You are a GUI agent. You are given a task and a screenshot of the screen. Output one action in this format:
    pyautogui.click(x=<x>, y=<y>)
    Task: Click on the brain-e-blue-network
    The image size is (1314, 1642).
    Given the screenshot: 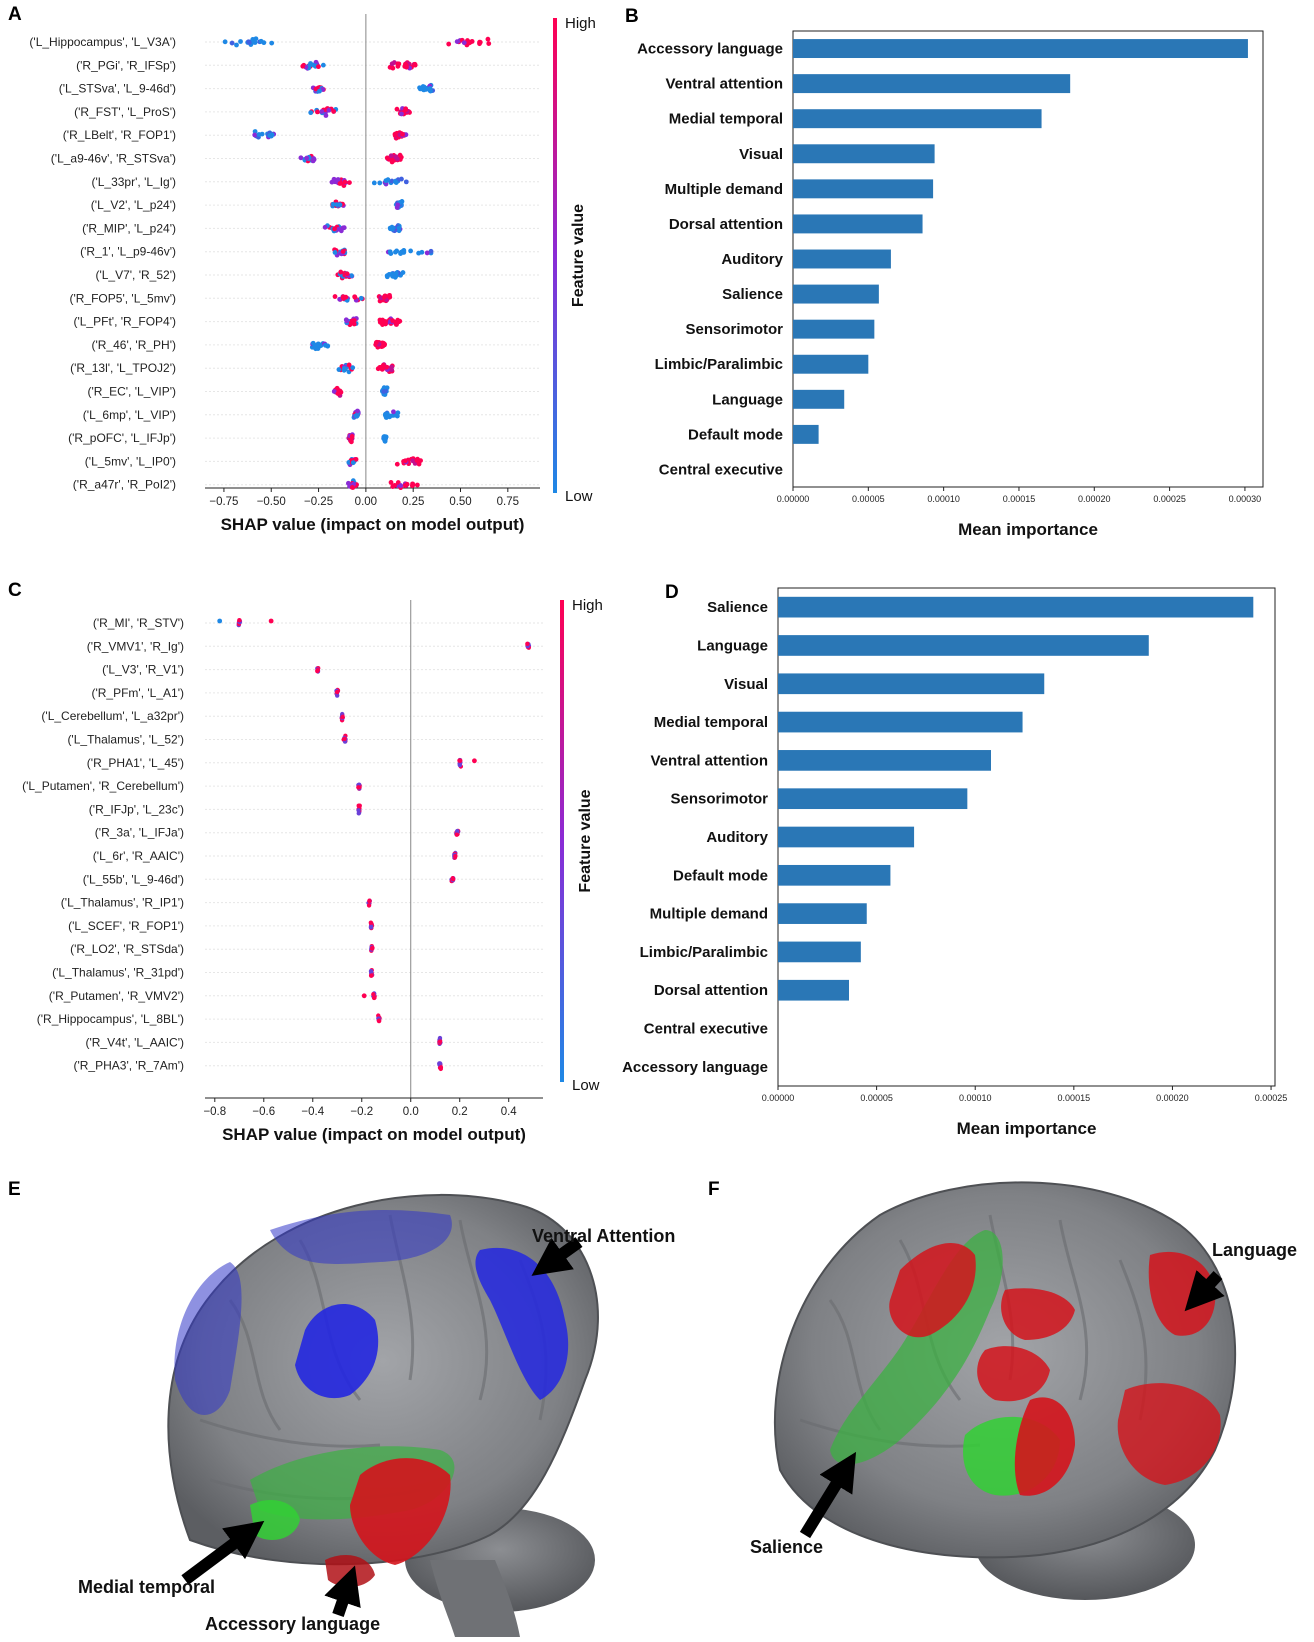 What is the action you would take?
    pyautogui.click(x=208, y=1338)
    